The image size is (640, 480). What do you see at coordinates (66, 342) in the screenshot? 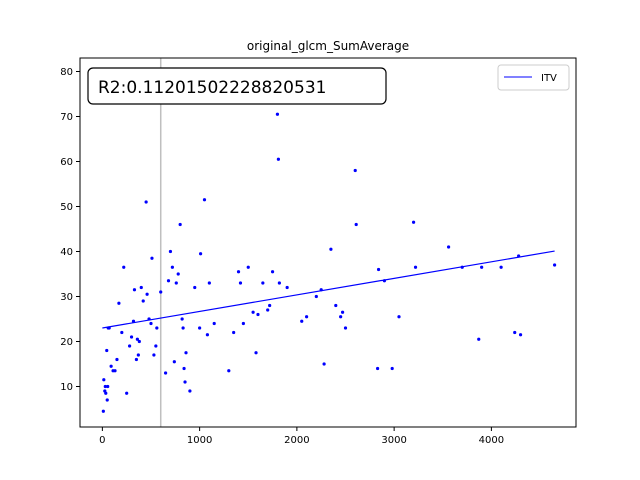
I see `y-tick-label: 20` at bounding box center [66, 342].